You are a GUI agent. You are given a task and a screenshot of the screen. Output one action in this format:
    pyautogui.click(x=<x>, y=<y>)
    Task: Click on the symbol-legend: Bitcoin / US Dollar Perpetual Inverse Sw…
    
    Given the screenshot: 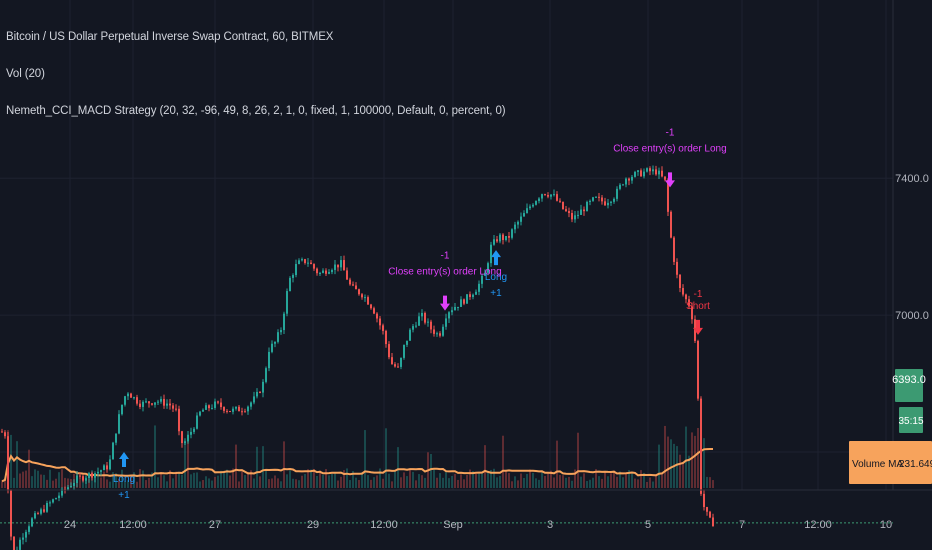 What is the action you would take?
    pyautogui.click(x=170, y=37)
    